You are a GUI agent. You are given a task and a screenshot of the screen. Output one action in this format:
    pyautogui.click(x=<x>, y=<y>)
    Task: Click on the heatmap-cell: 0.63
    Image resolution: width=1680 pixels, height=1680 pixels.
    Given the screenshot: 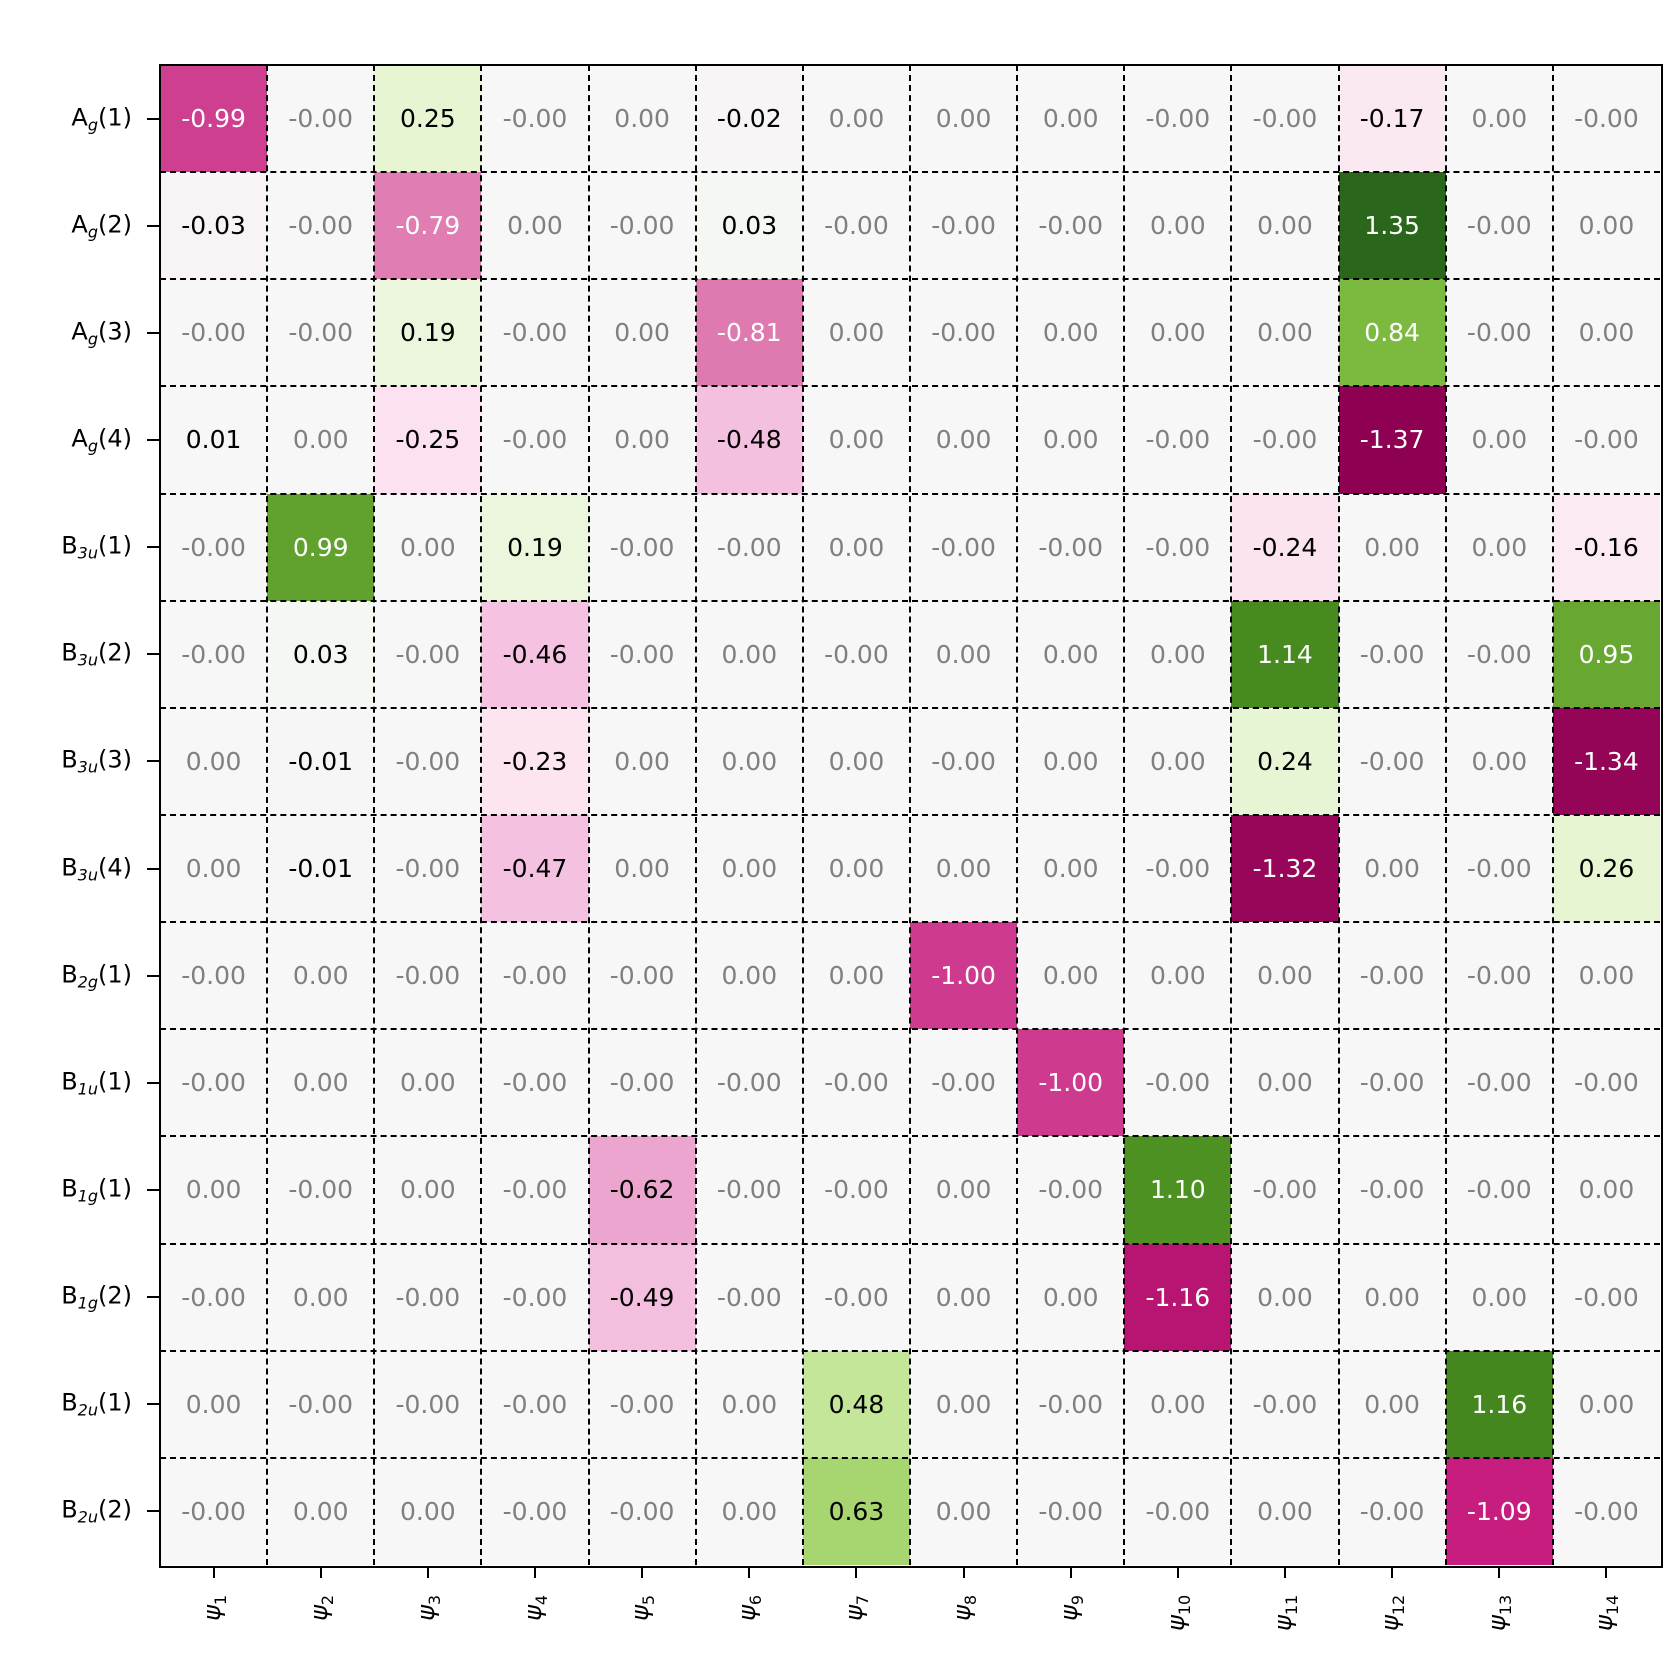 What is the action you would take?
    pyautogui.click(x=856, y=1511)
    